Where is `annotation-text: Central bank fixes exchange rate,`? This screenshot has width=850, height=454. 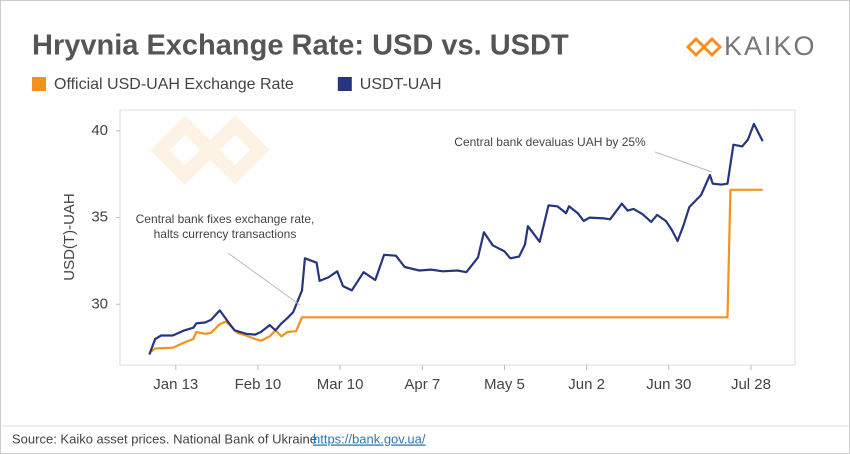
annotation-text: Central bank fixes exchange rate, is located at coordinates (225, 219).